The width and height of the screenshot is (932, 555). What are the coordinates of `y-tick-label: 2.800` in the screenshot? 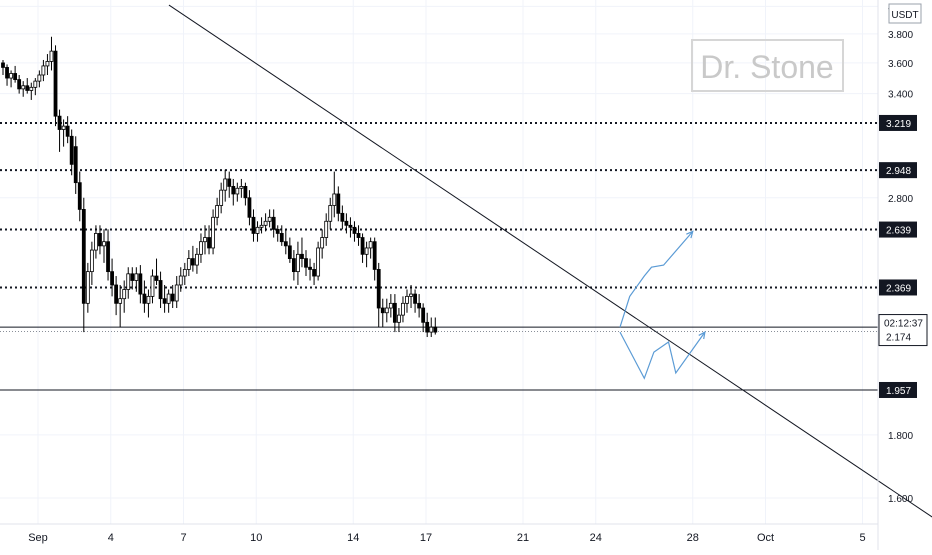 It's located at (900, 199).